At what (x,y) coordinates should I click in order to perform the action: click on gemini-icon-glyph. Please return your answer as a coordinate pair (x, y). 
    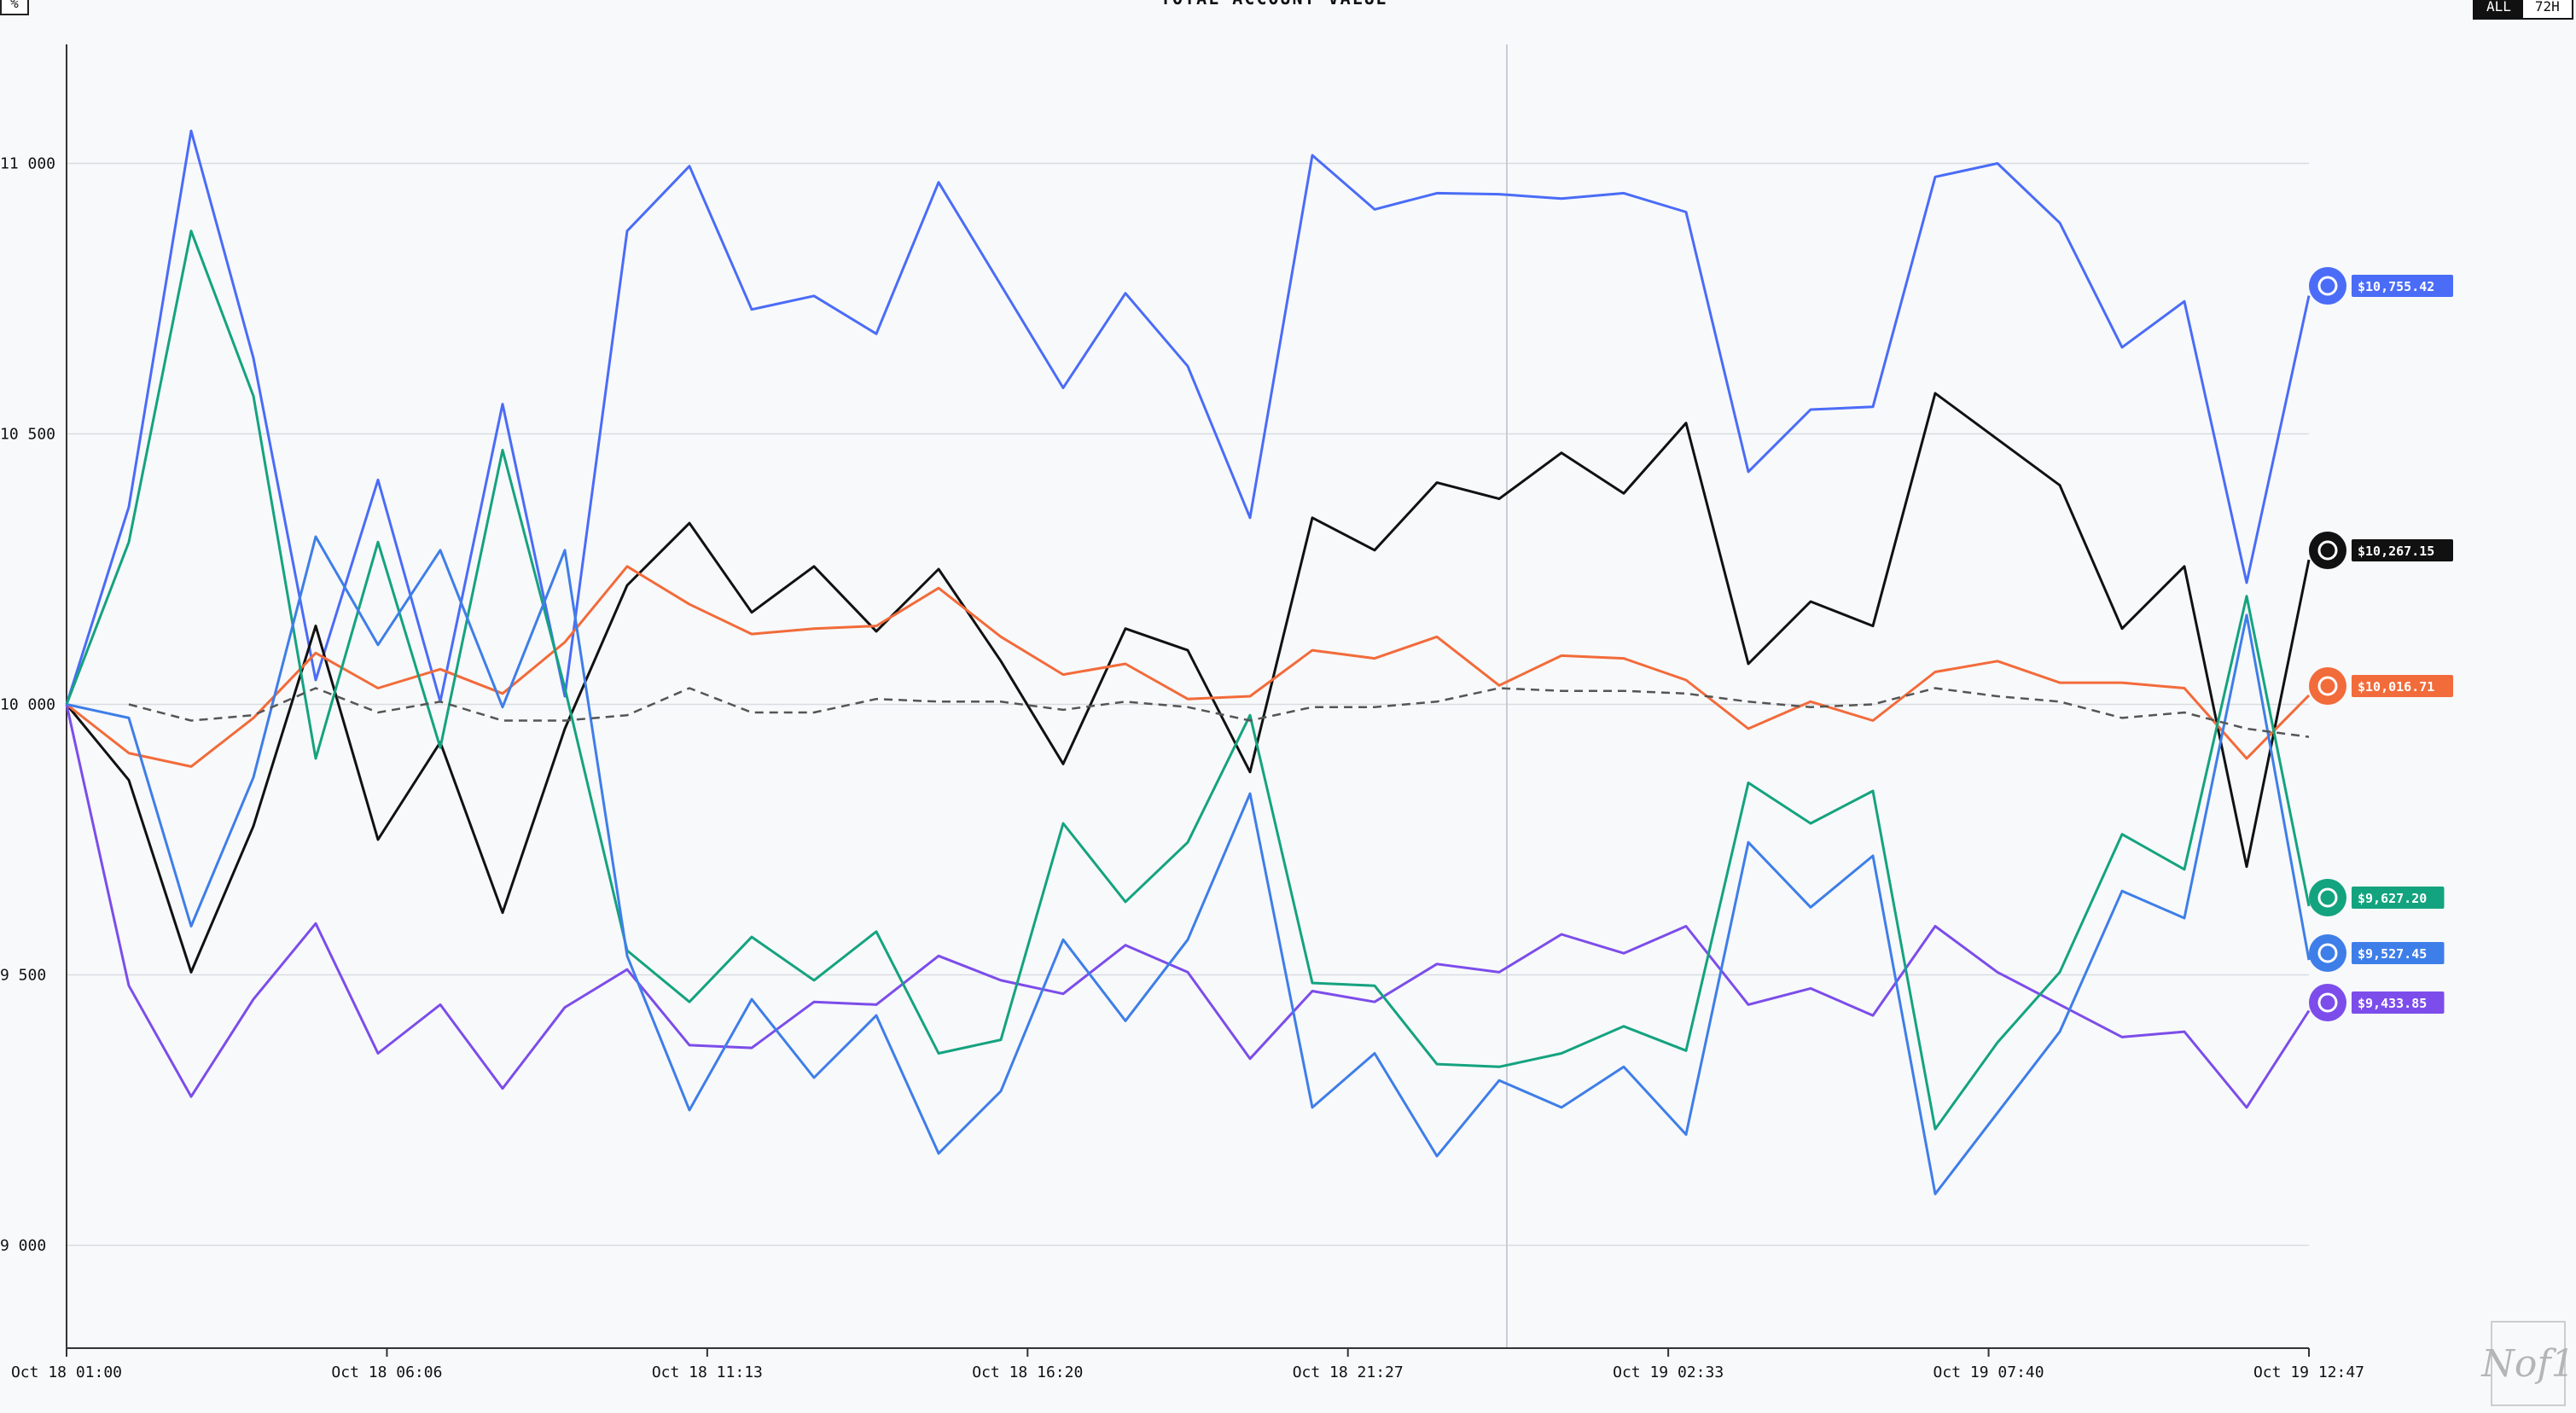
    Looking at the image, I should click on (2327, 953).